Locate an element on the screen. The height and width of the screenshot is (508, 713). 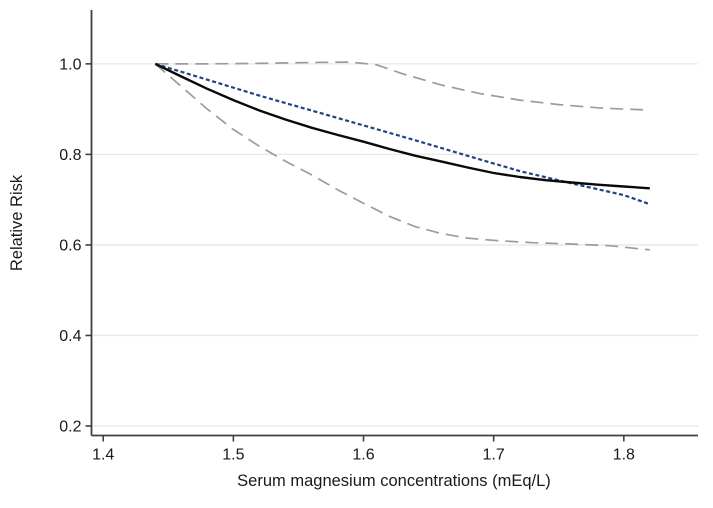
series-gray-dashed-upper is located at coordinates (402, 86).